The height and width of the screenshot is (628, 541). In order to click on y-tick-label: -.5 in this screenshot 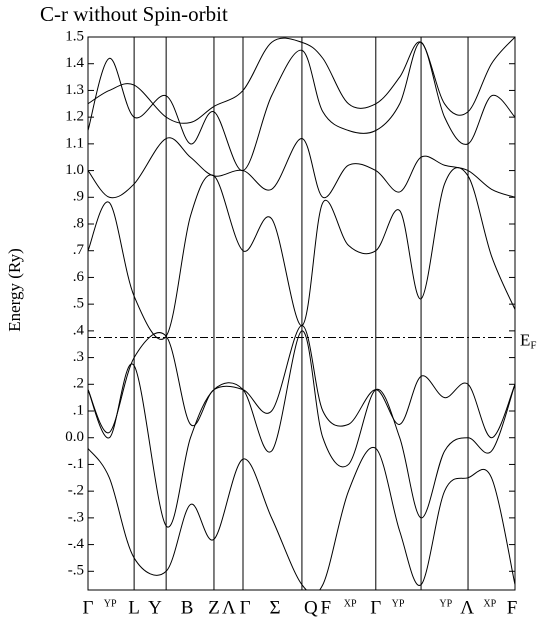, I will do `click(76, 571)`.